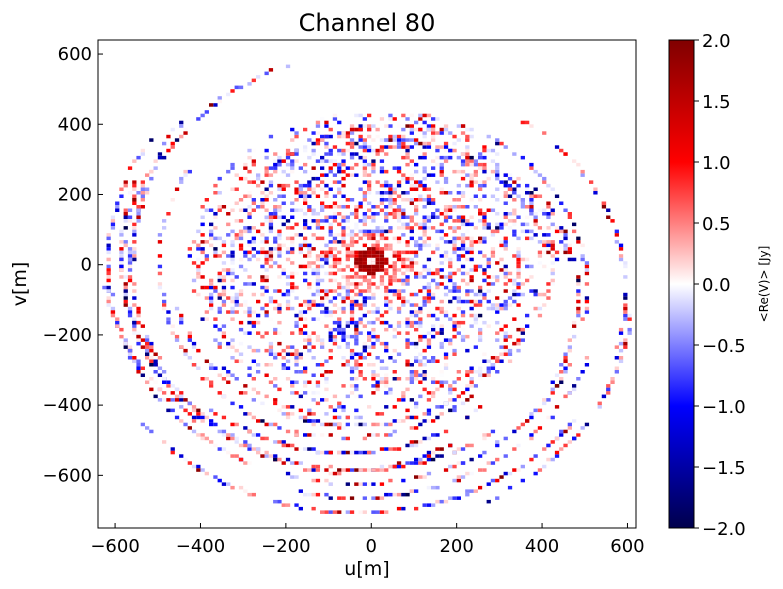 This screenshot has height=589, width=783. Describe the element at coordinates (716, 102) in the screenshot. I see `colorbar-tick-label: 1.5` at that location.